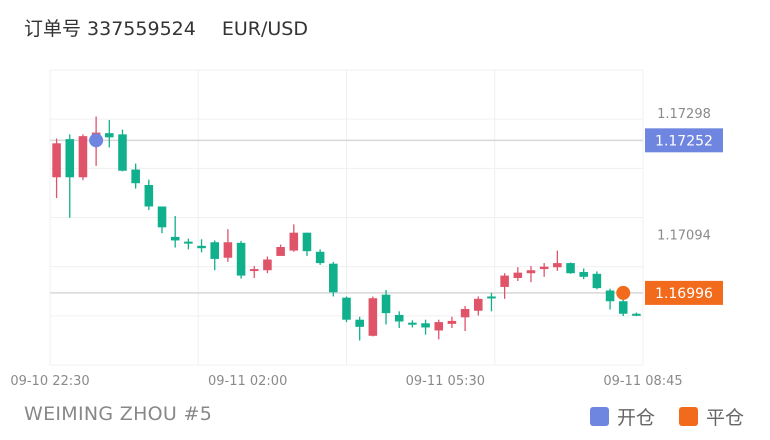 Image resolution: width=770 pixels, height=440 pixels. Describe the element at coordinates (684, 114) in the screenshot. I see `y-tick-label: 1.17298` at that location.